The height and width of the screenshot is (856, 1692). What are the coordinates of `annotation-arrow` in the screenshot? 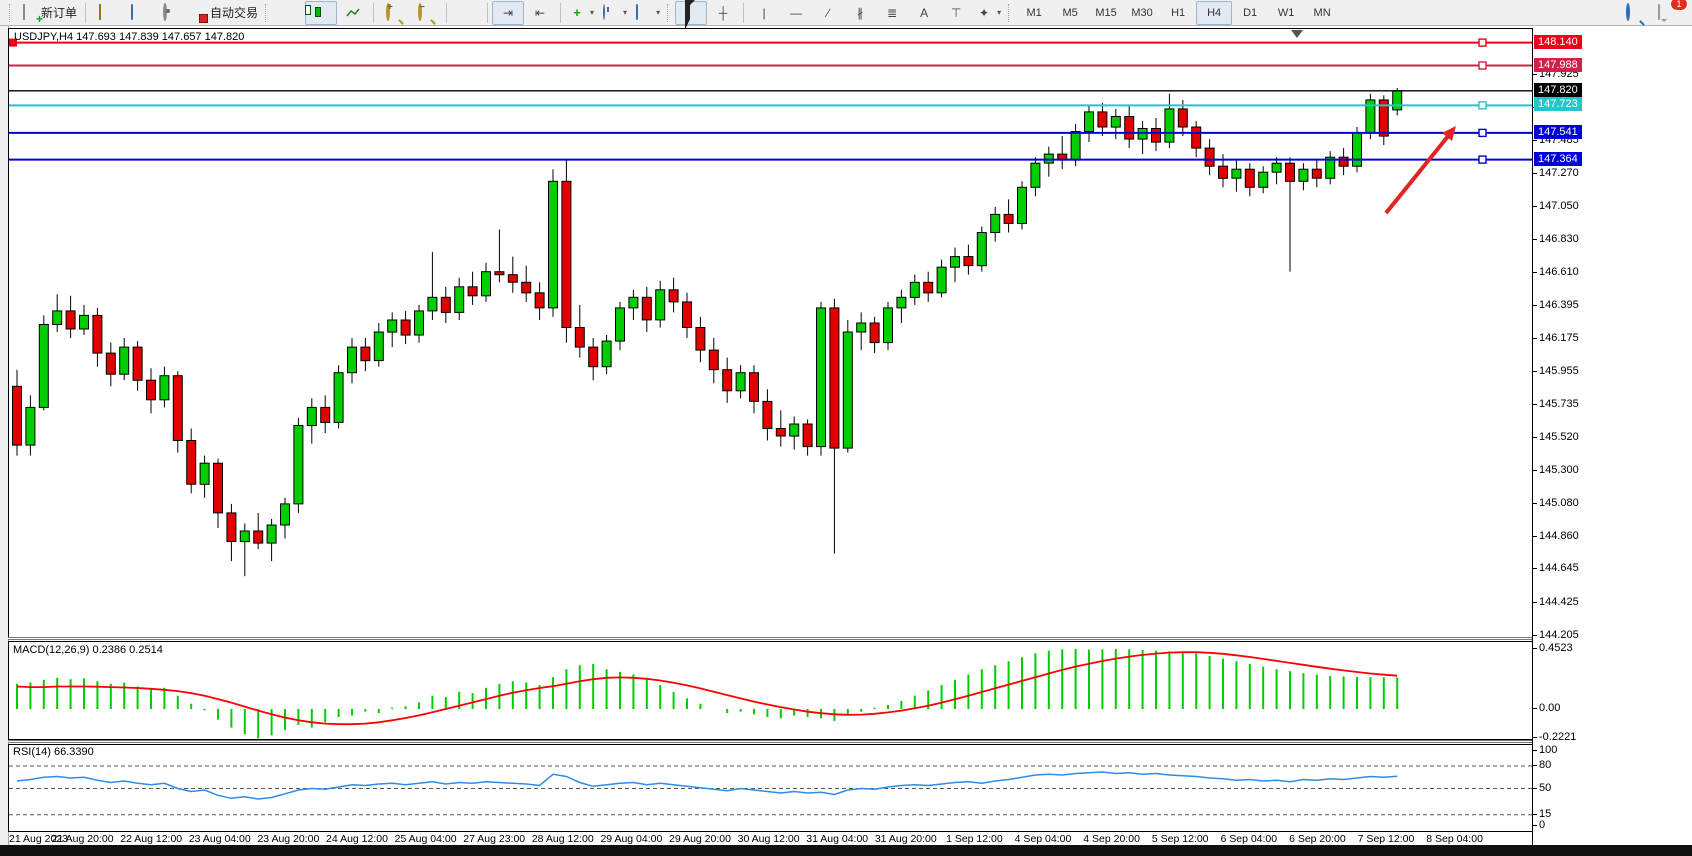 It's located at (1420, 170).